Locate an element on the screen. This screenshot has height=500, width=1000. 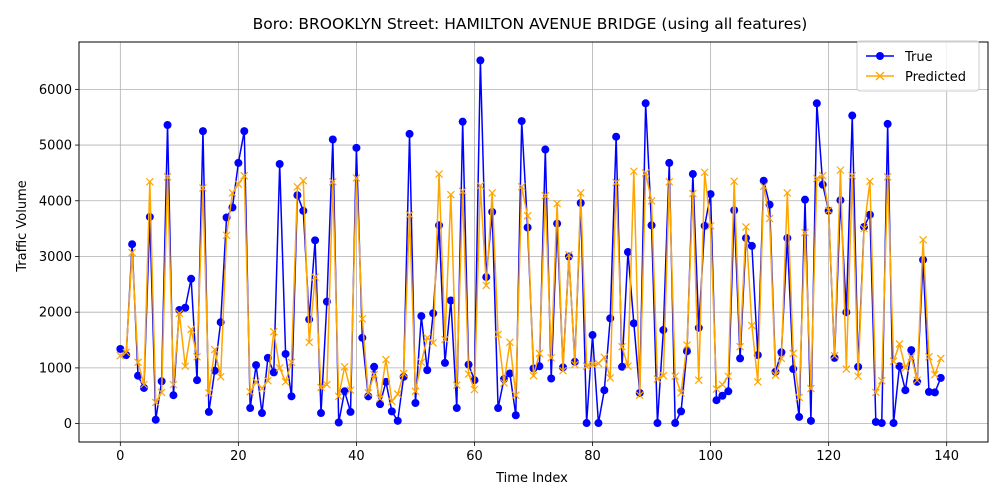
legend: True Predicted is located at coordinates (918, 66).